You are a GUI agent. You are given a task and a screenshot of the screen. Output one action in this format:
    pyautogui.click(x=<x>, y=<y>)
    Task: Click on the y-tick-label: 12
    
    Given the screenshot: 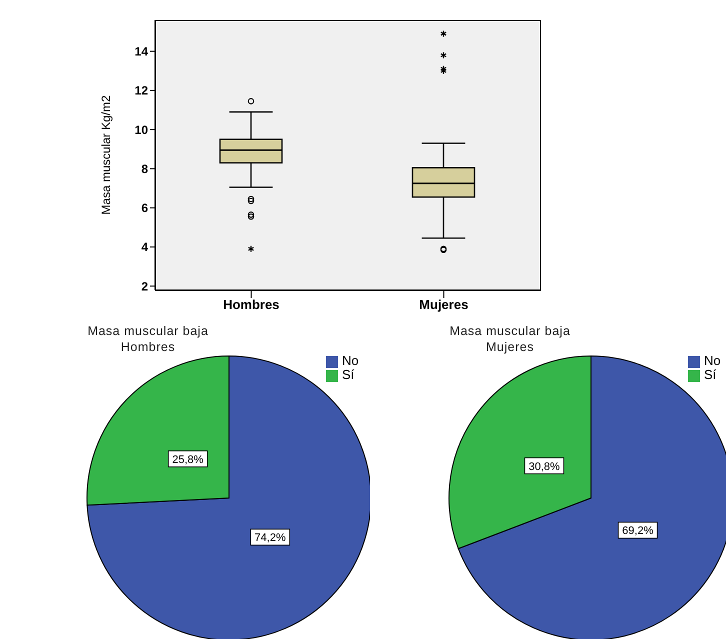 What is the action you would take?
    pyautogui.click(x=141, y=91)
    